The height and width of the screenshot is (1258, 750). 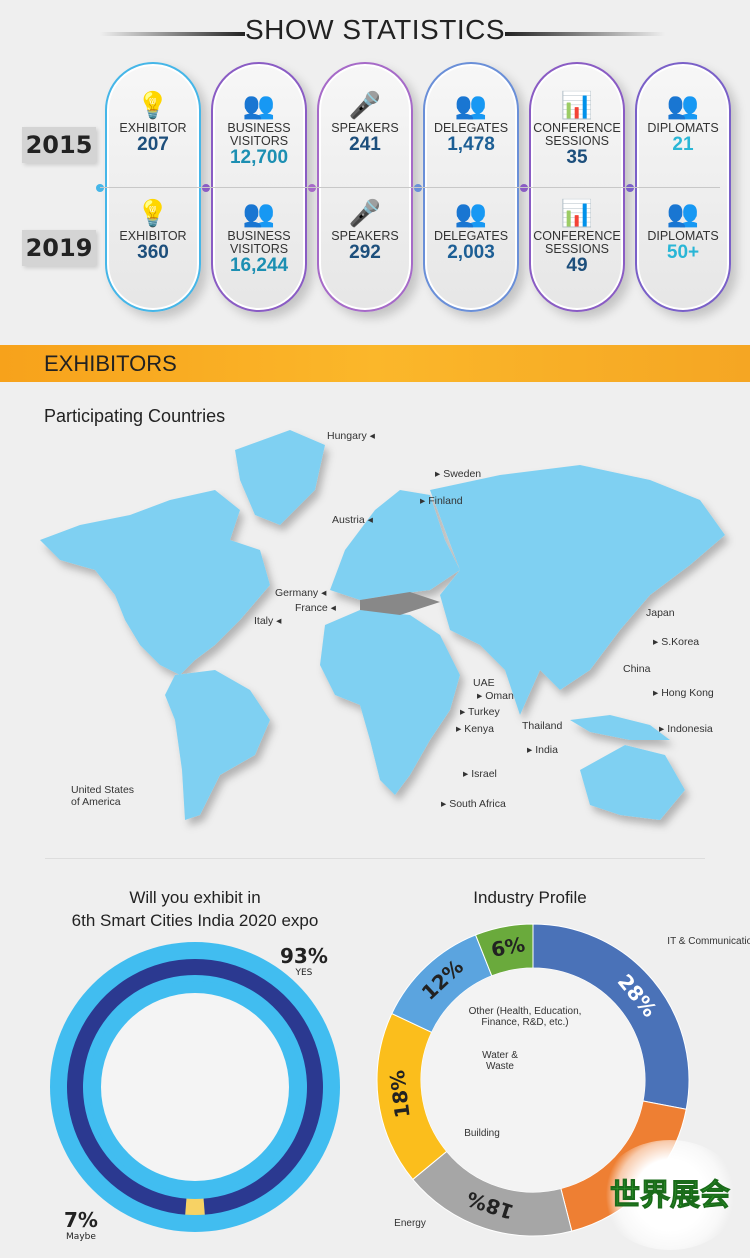 I want to click on stat-cell: 👥 BUSINESS VISITORS 16,244, so click(x=259, y=236).